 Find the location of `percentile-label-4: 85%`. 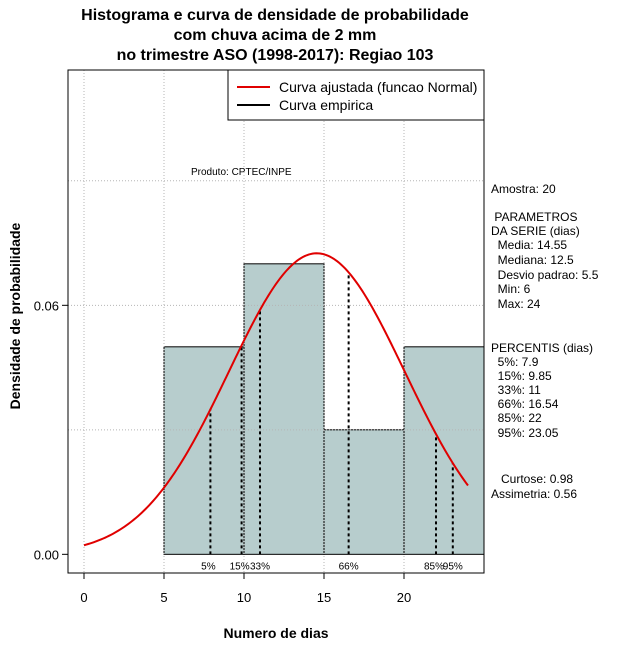

percentile-label-4: 85% is located at coordinates (434, 566).